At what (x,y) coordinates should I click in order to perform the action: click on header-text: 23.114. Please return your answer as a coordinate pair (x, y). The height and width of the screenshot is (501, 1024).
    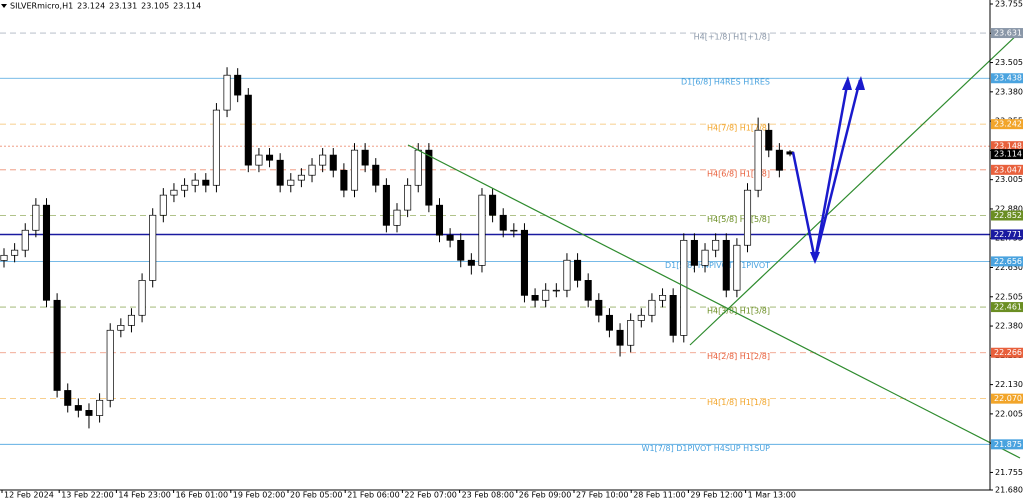
    Looking at the image, I should click on (187, 6).